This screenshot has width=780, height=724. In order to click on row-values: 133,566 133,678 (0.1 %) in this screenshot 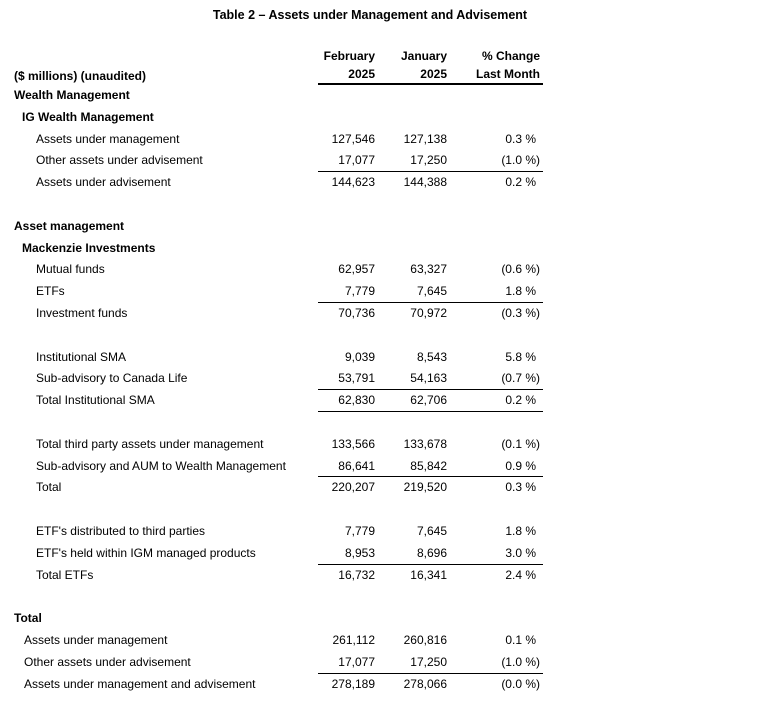, I will do `click(430, 445)`.